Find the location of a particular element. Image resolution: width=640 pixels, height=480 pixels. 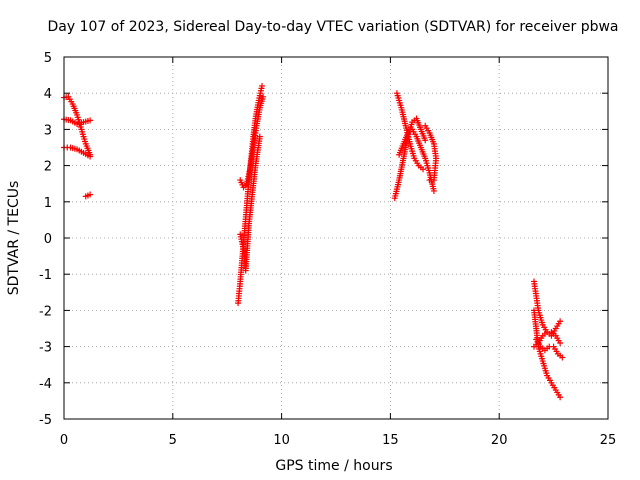

x-tick-label: 15 is located at coordinates (390, 440).